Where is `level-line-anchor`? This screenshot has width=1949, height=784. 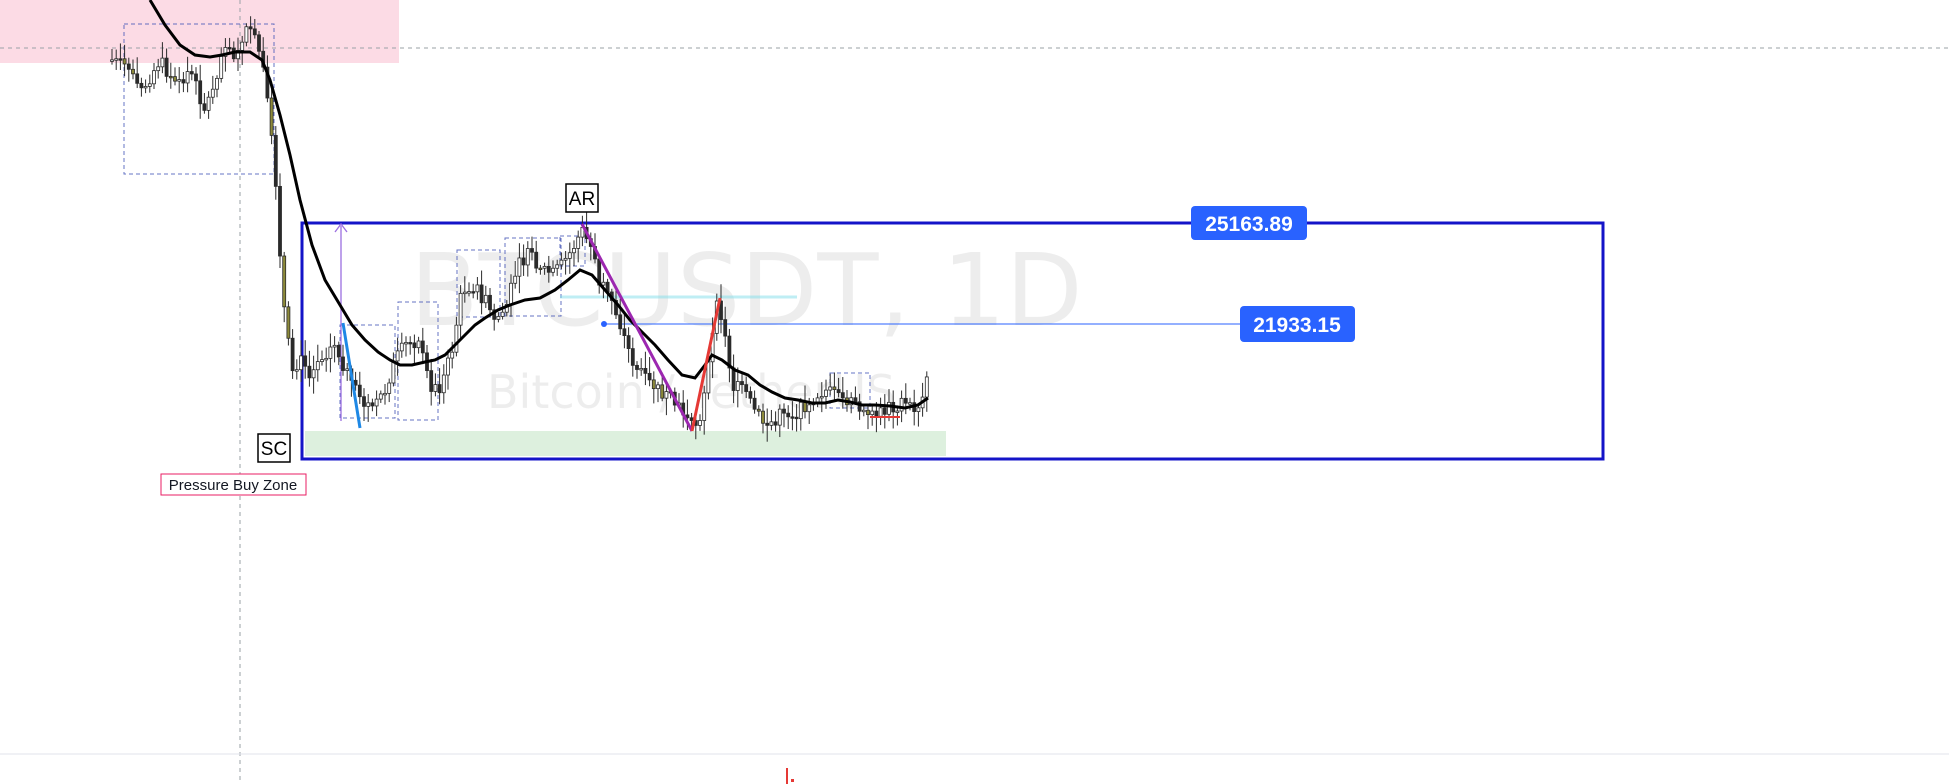 level-line-anchor is located at coordinates (604, 324).